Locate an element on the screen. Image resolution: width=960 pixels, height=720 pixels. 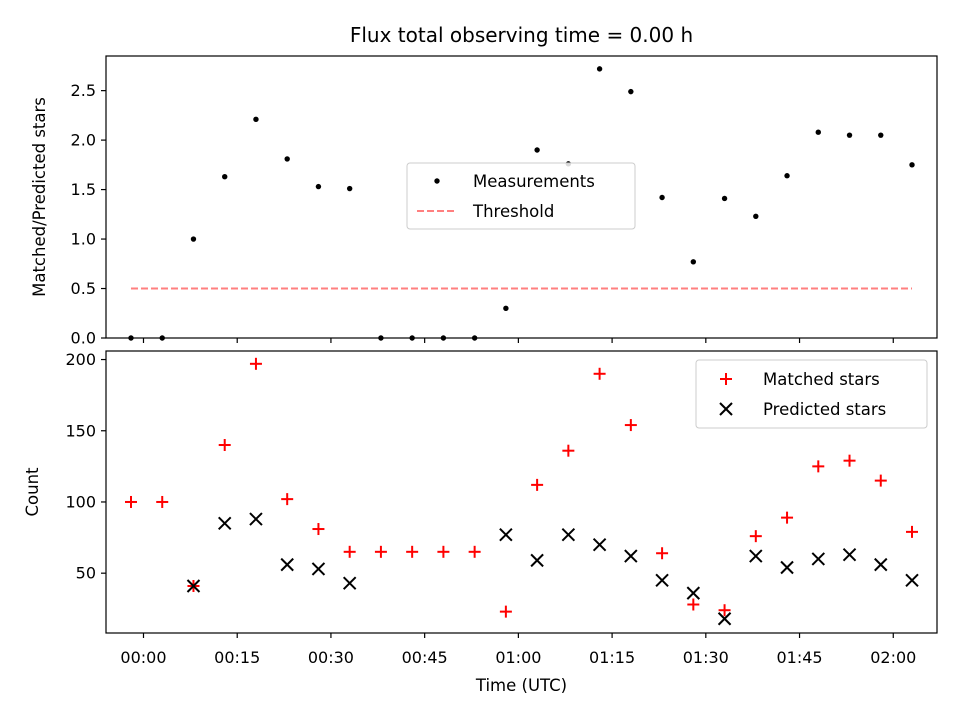
bottom-legend-box is located at coordinates (811, 394).